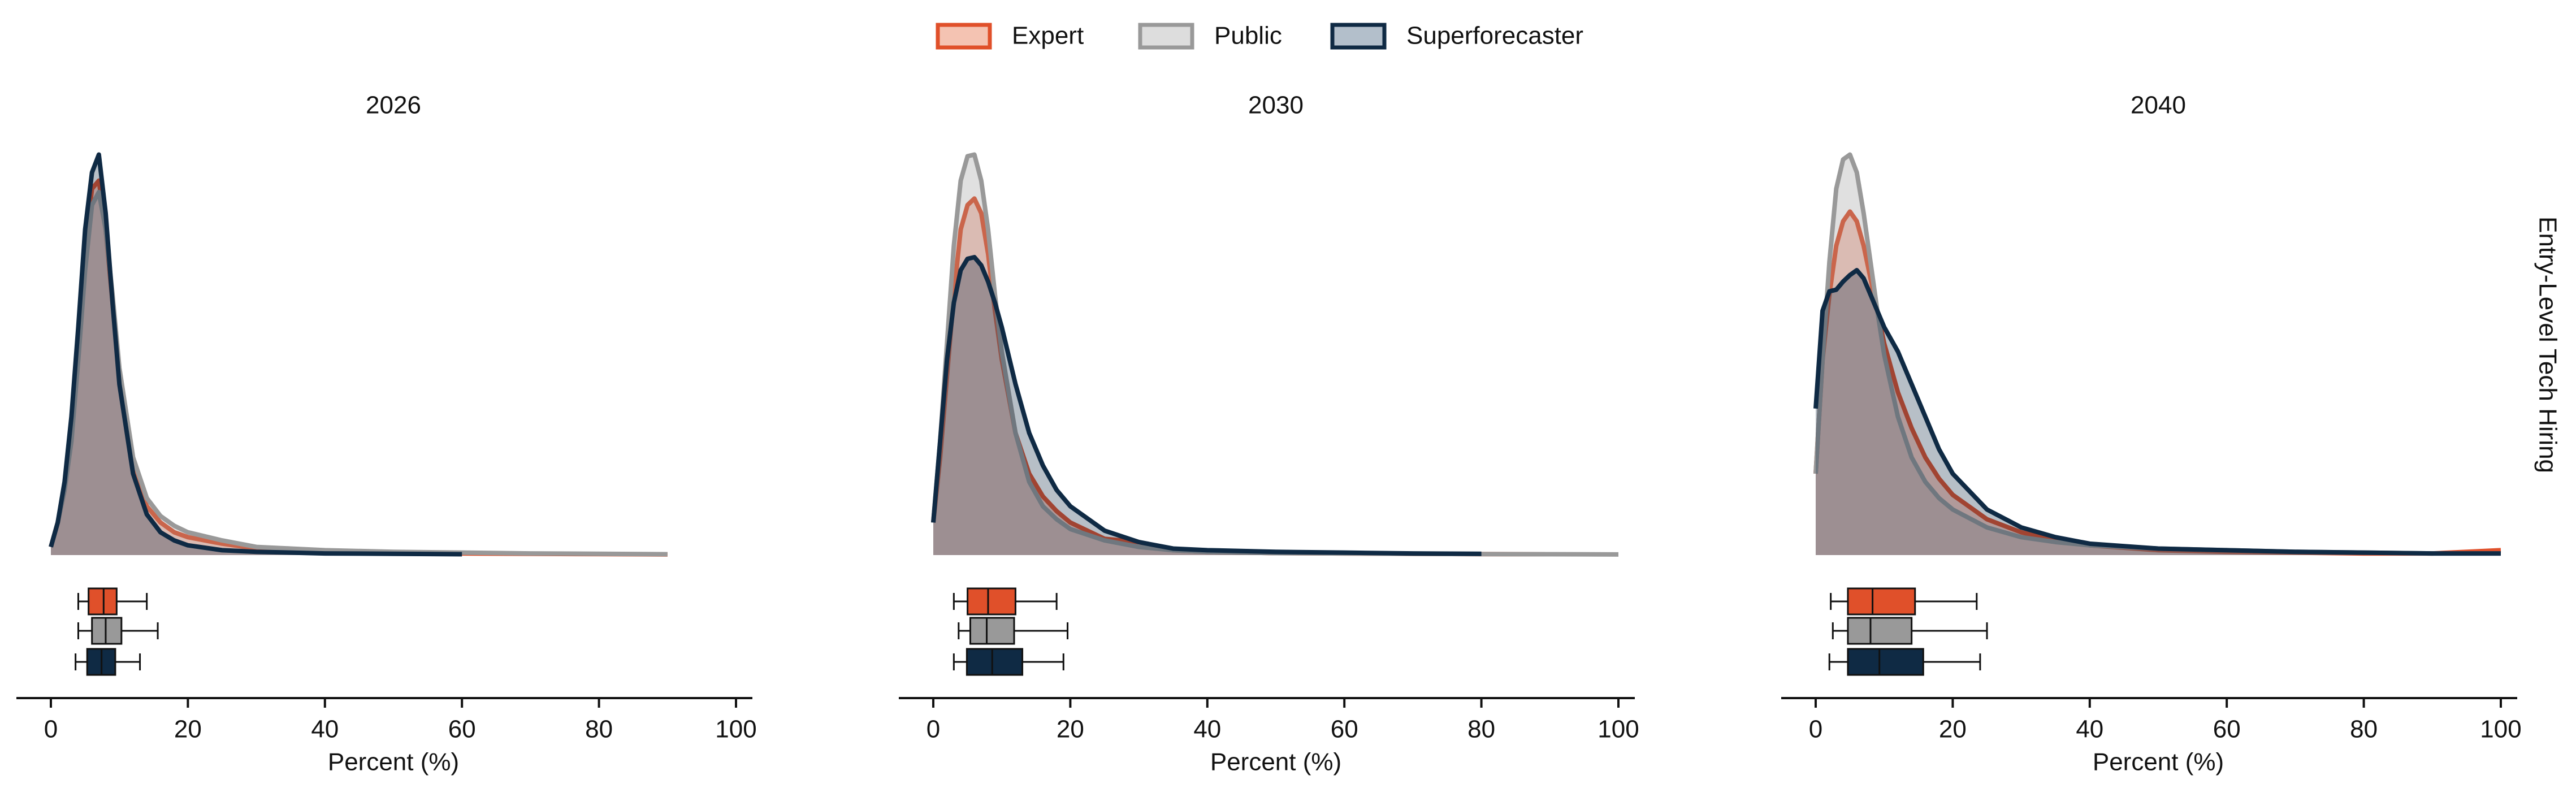  Describe the element at coordinates (1276, 105) in the screenshot. I see `panel-title: 2030` at that location.